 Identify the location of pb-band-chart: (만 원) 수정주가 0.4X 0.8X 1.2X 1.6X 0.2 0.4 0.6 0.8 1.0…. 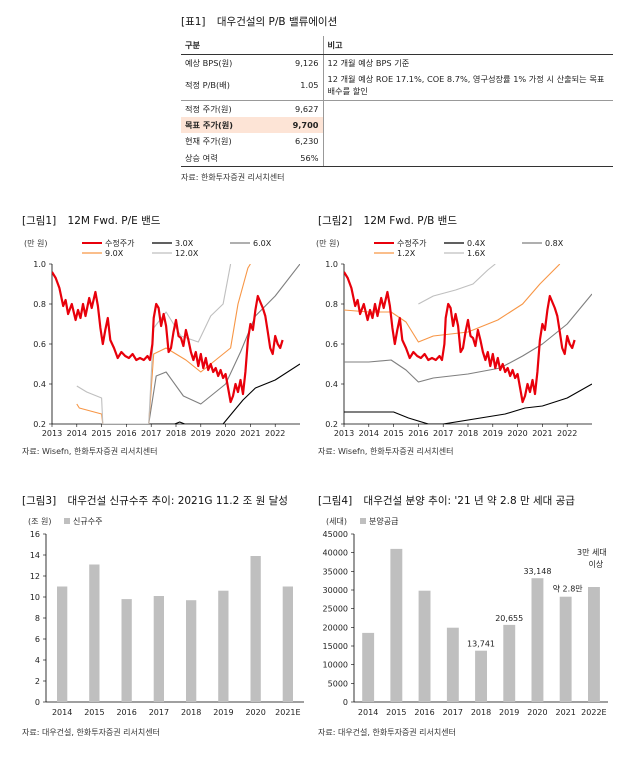
(454, 338).